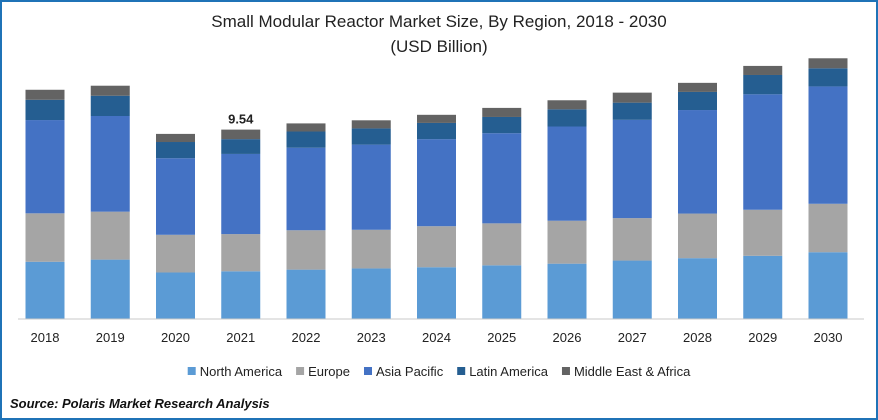 The width and height of the screenshot is (878, 420). Describe the element at coordinates (410, 371) in the screenshot. I see `legend-label-2: Asia Pacific` at that location.